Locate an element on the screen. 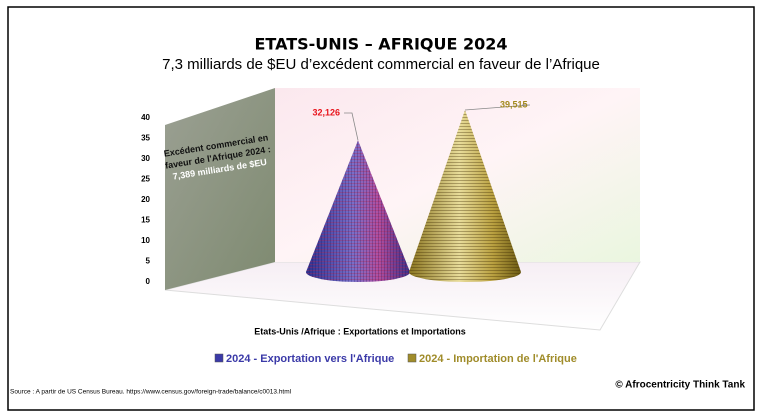 The image size is (762, 418). legend-label: 2024 - Importation de l'Afrique is located at coordinates (498, 359).